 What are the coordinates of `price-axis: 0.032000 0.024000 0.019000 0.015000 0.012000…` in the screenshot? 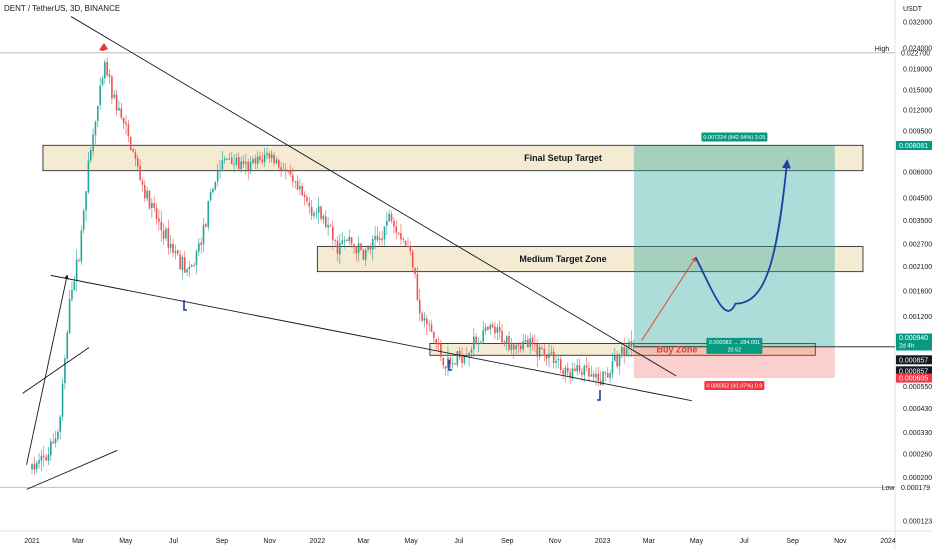 It's located at (917, 273).